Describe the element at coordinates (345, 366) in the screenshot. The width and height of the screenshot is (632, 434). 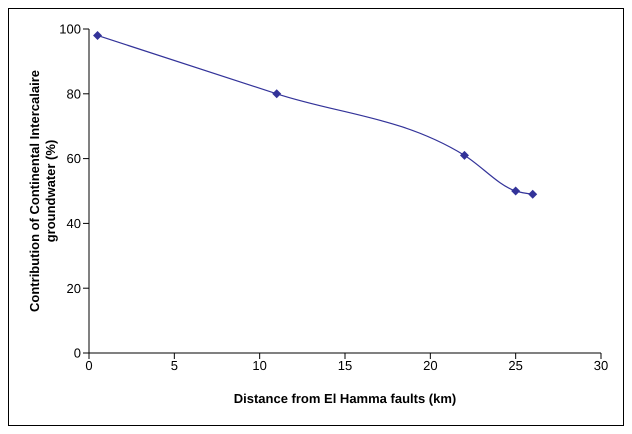
I see `x-tick-label: 15` at that location.